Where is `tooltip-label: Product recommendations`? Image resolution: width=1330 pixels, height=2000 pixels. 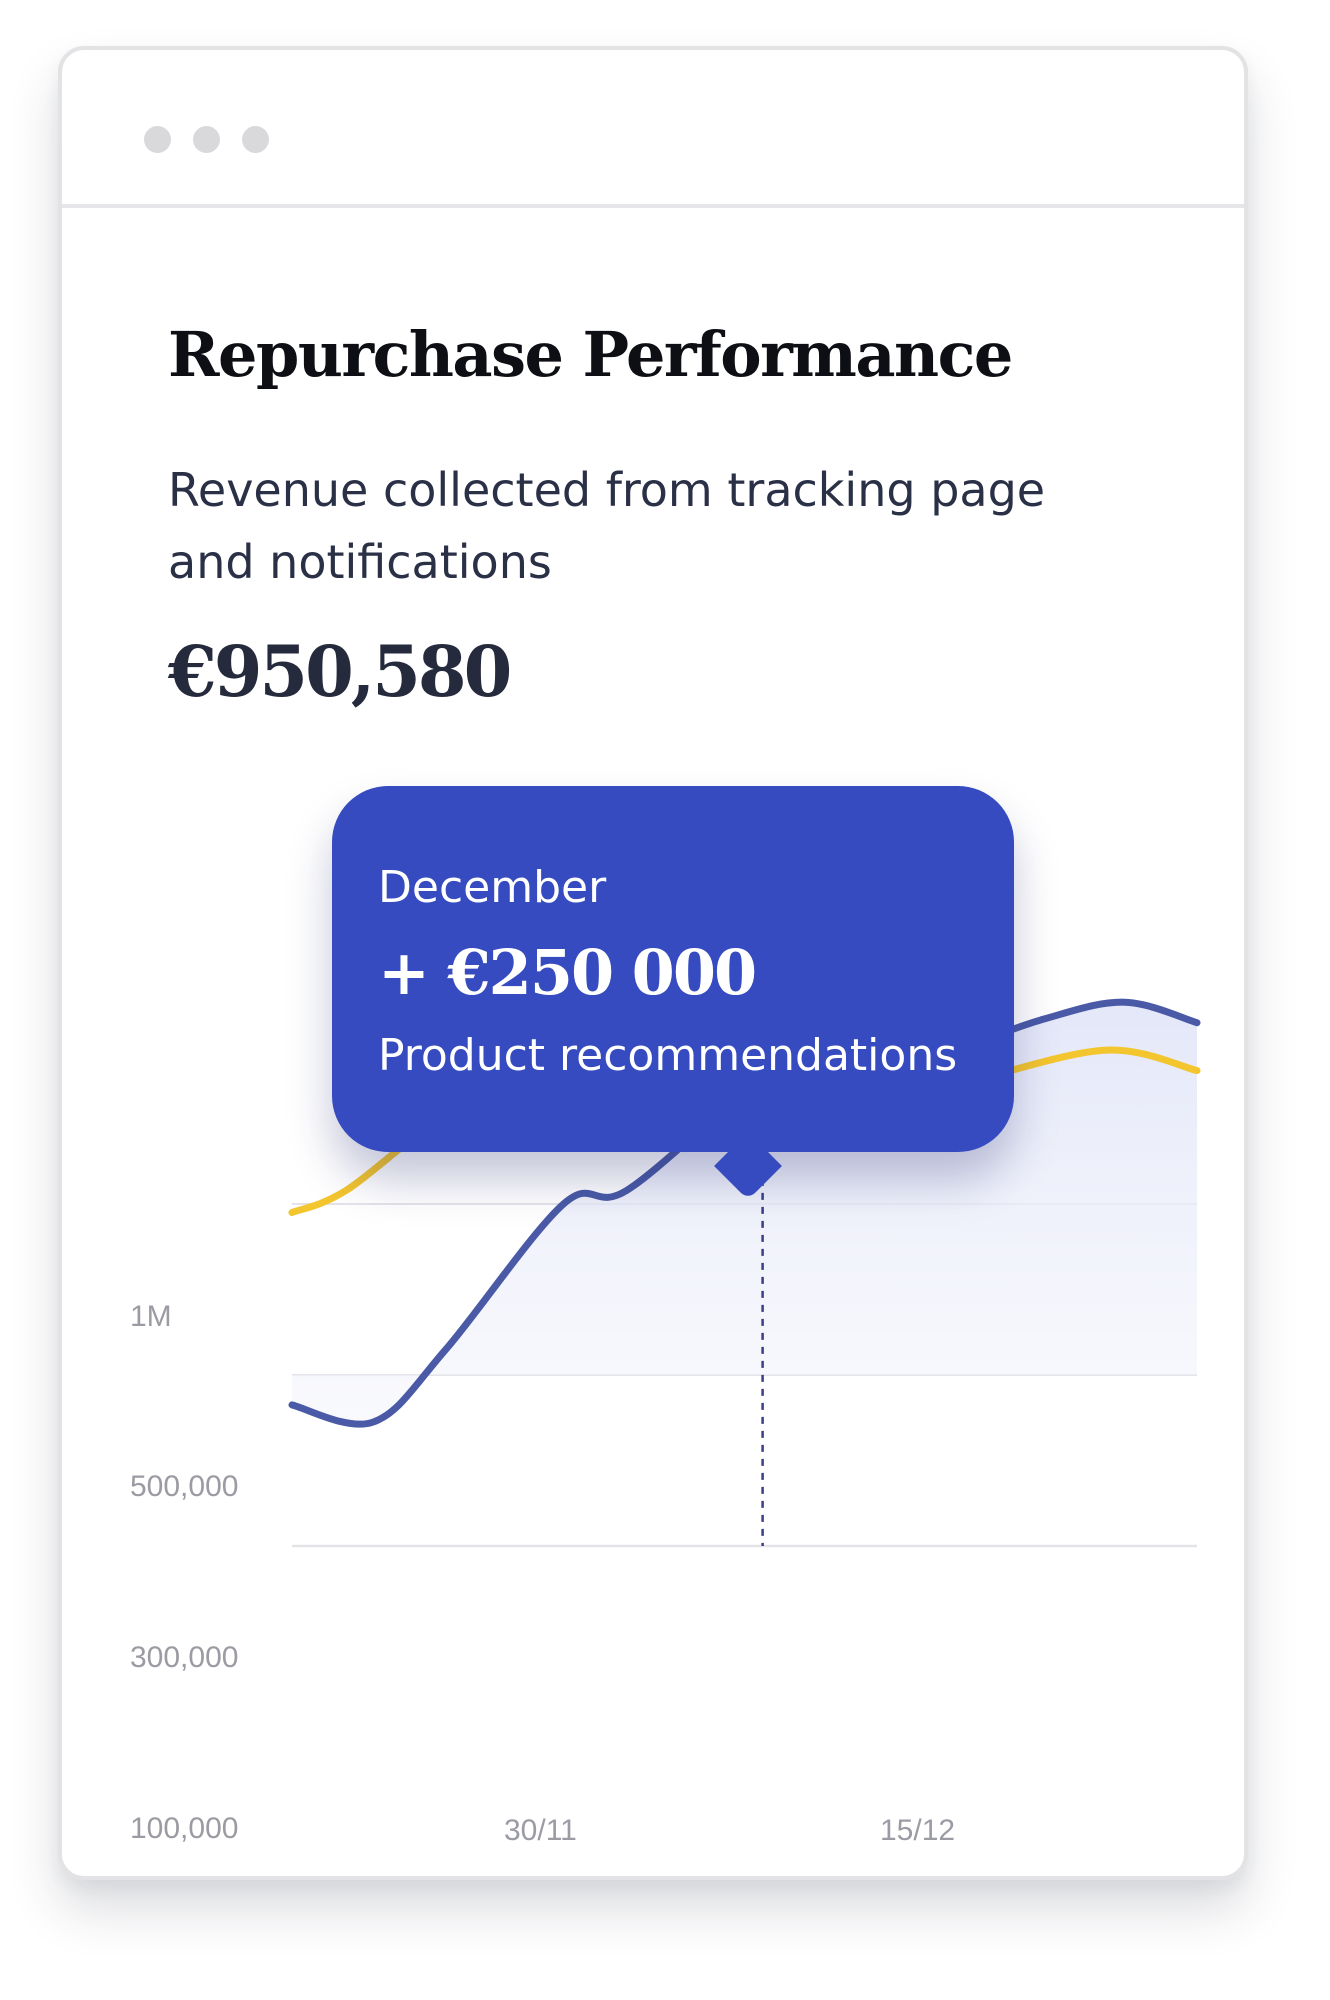
tooltip-label: Product recommendations is located at coordinates (668, 1055).